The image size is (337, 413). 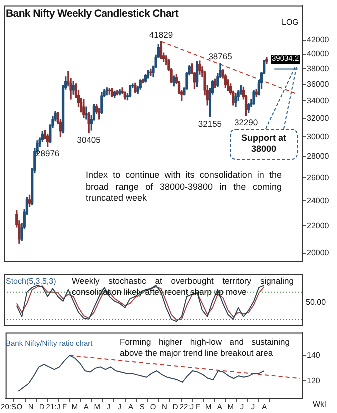 I want to click on y-tick-label: 30000, so click(x=318, y=137).